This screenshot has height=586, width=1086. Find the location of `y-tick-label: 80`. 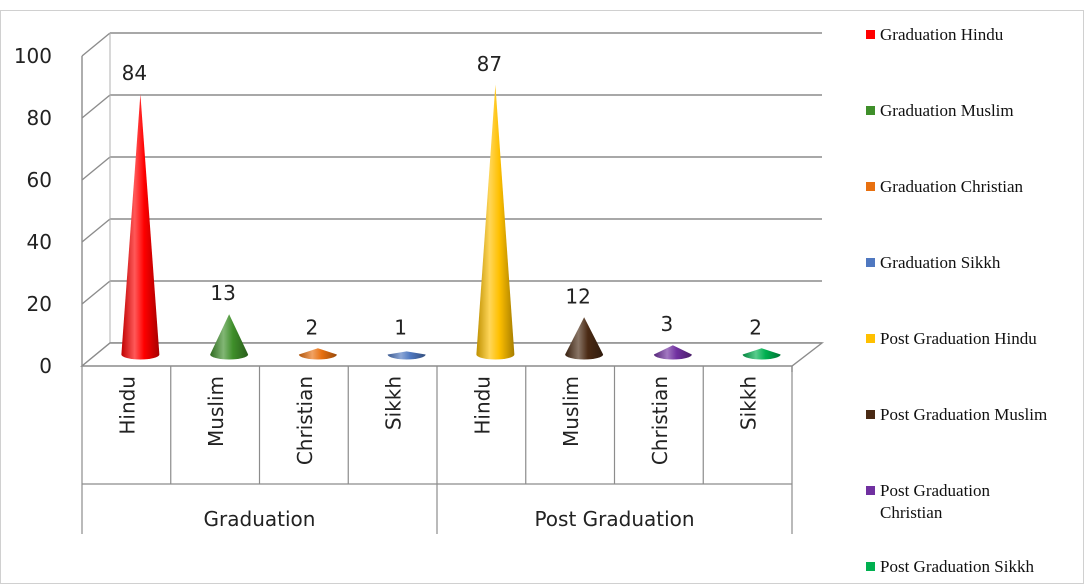

y-tick-label: 80 is located at coordinates (39, 118).